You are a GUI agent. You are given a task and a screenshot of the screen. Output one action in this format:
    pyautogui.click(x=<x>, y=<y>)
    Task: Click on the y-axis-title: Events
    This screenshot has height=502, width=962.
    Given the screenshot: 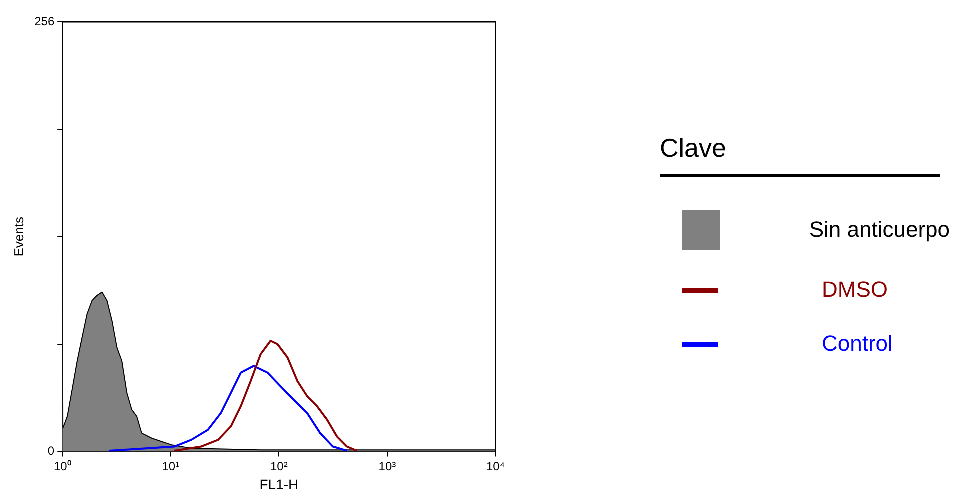 What is the action you would take?
    pyautogui.click(x=18, y=236)
    